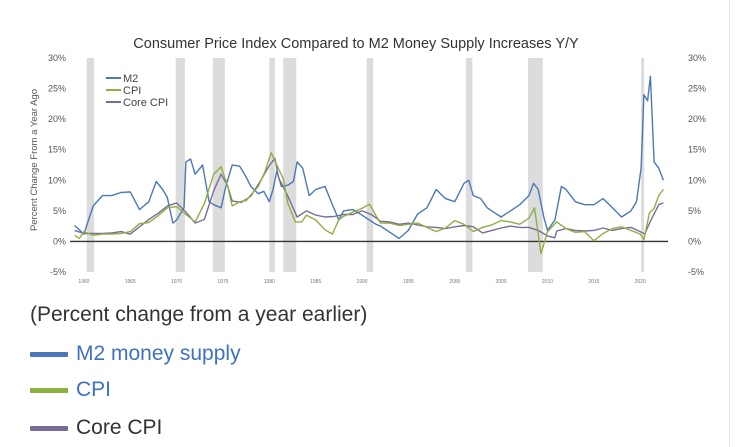 The height and width of the screenshot is (447, 740). I want to click on y-tick-right-0: -5%, so click(696, 272).